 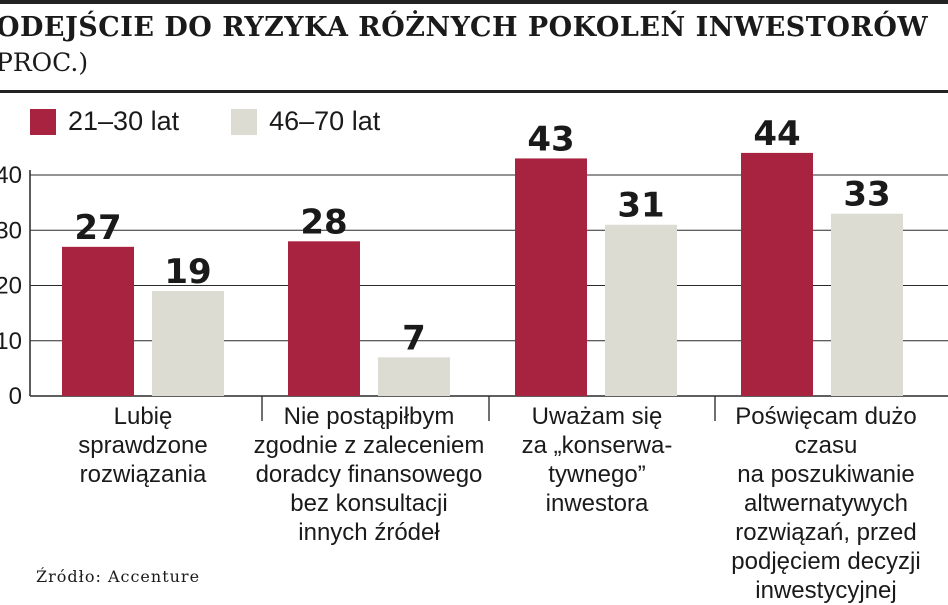 I want to click on bar-series2-cat3, so click(x=641, y=310).